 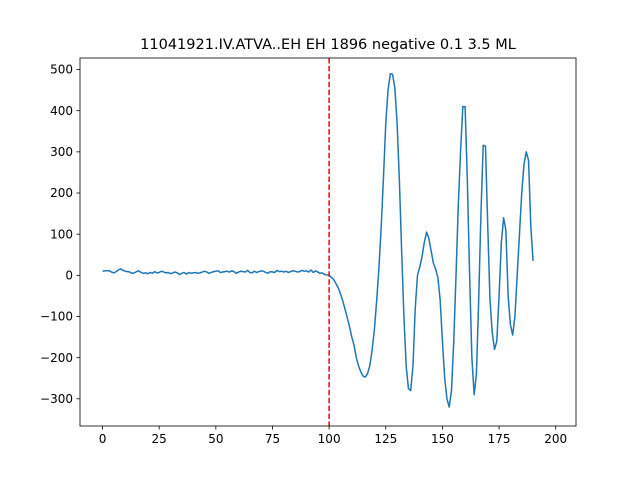 I want to click on y-tick-label: 200, so click(x=61, y=193).